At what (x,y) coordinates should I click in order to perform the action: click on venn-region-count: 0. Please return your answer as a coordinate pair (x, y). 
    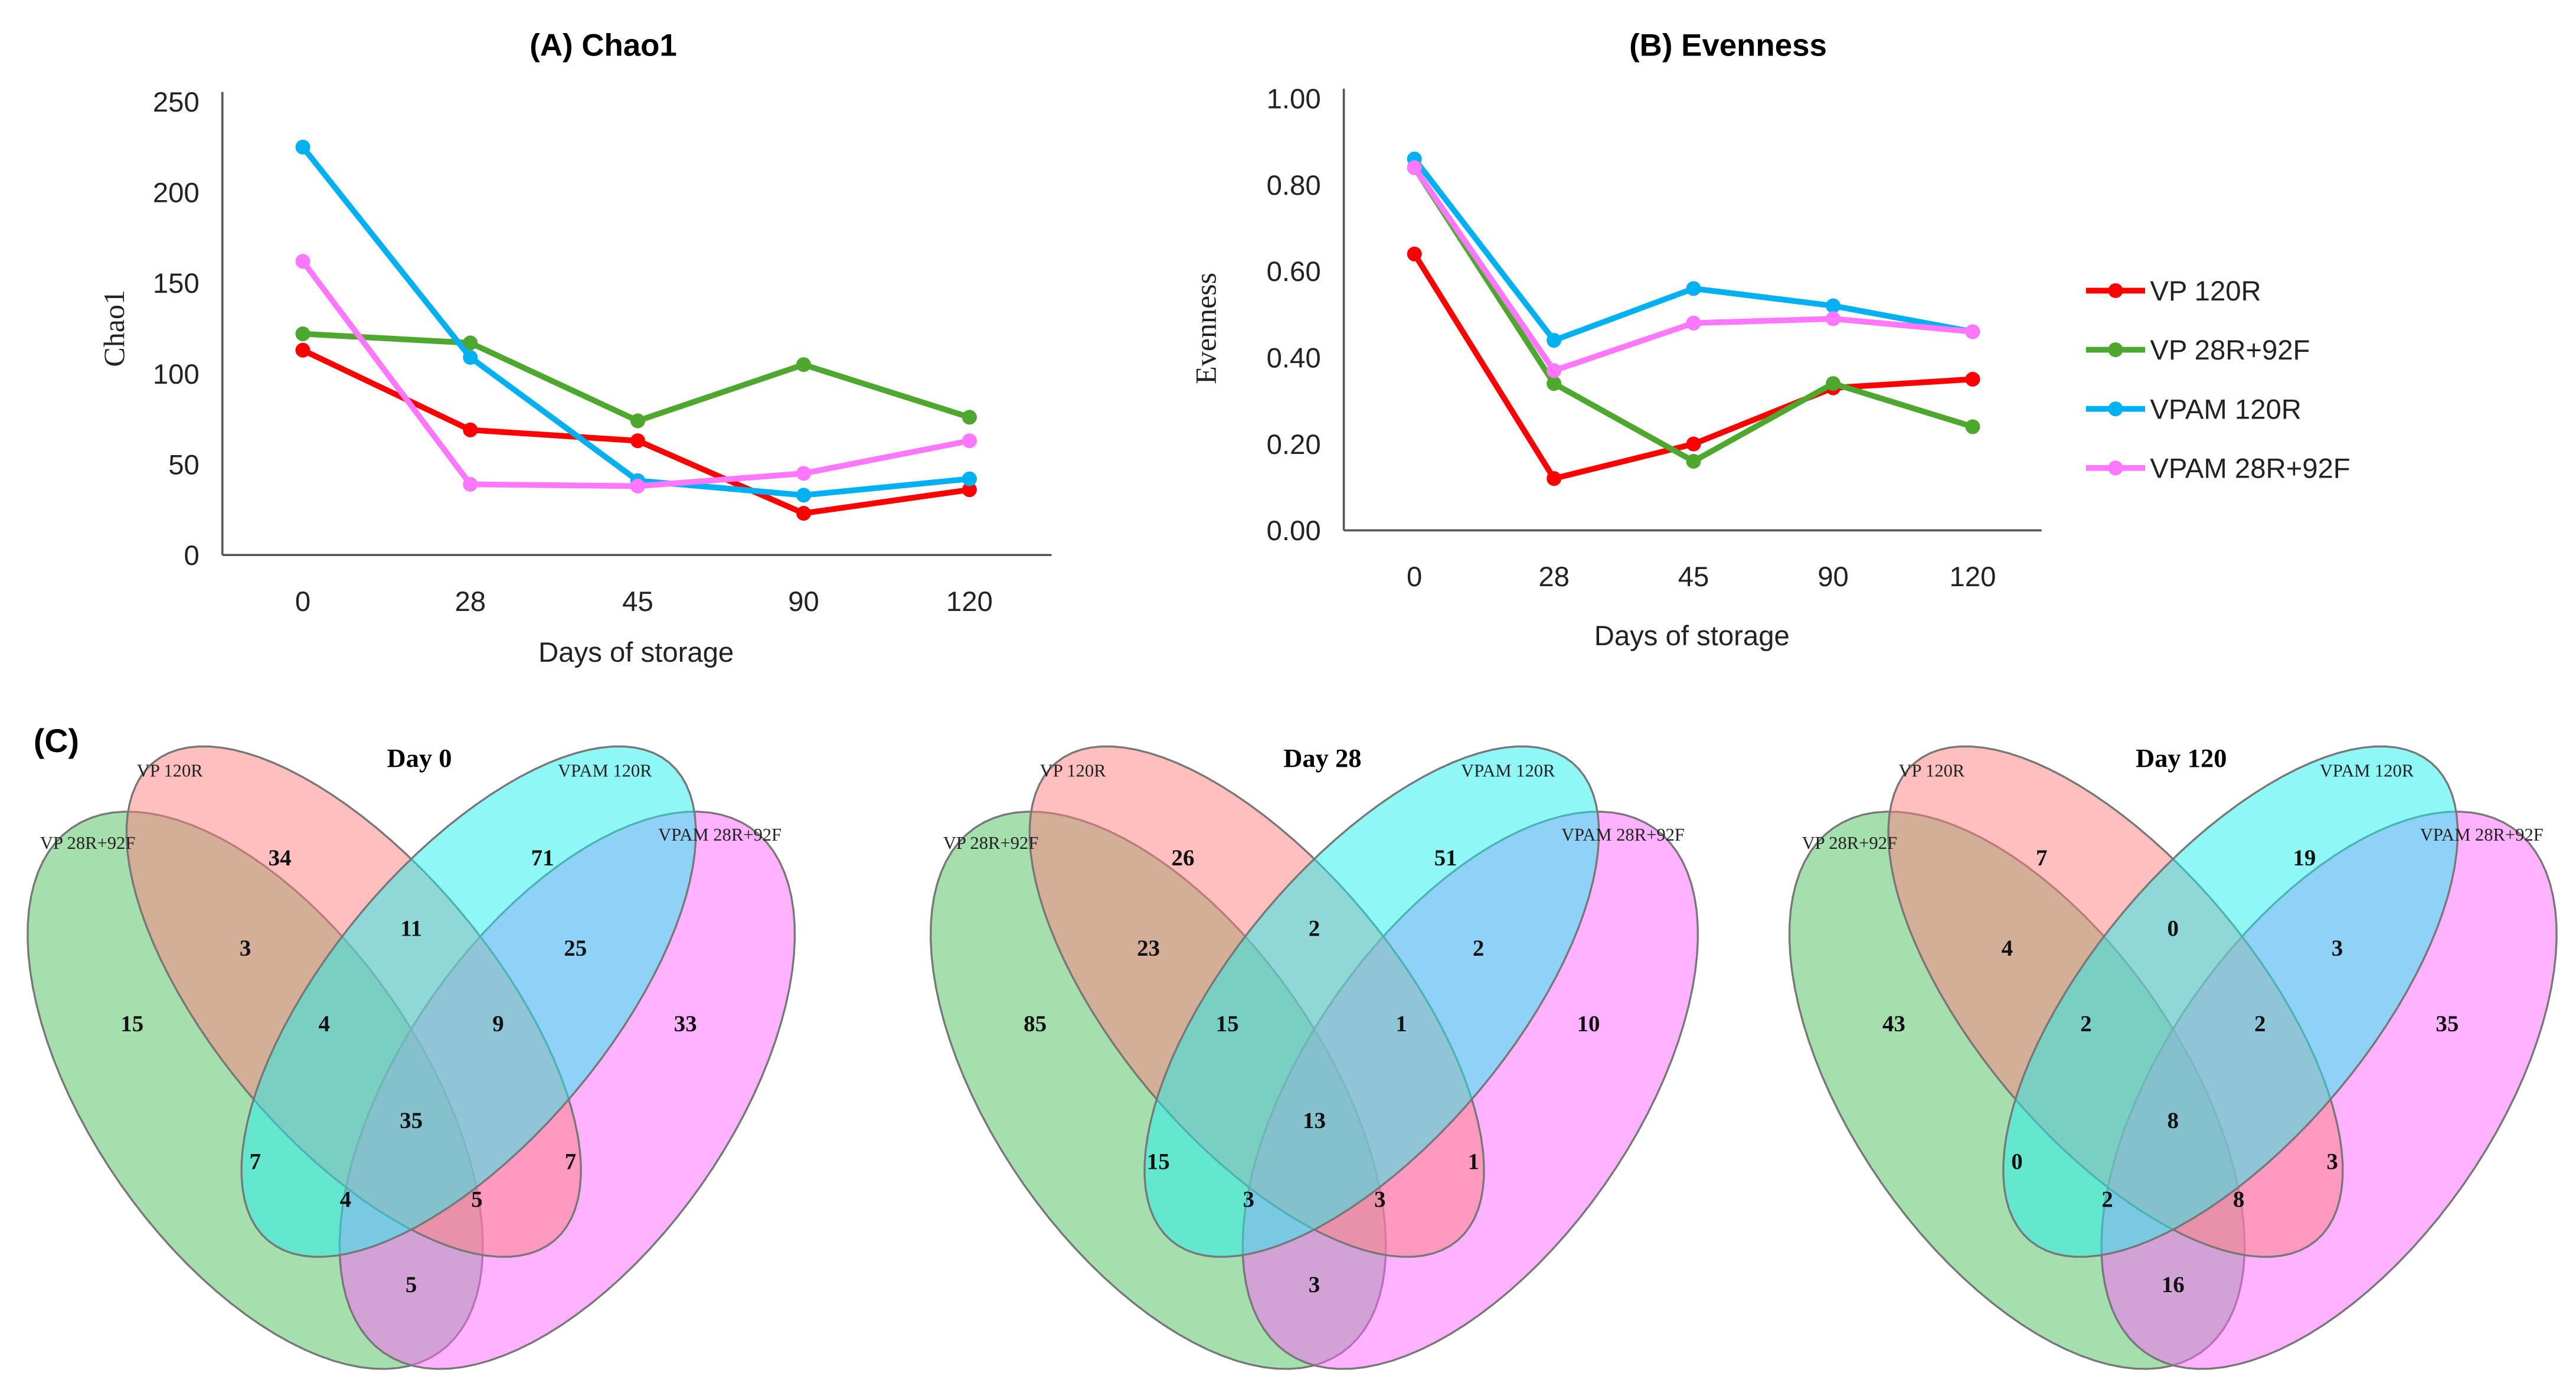
    Looking at the image, I should click on (2173, 929).